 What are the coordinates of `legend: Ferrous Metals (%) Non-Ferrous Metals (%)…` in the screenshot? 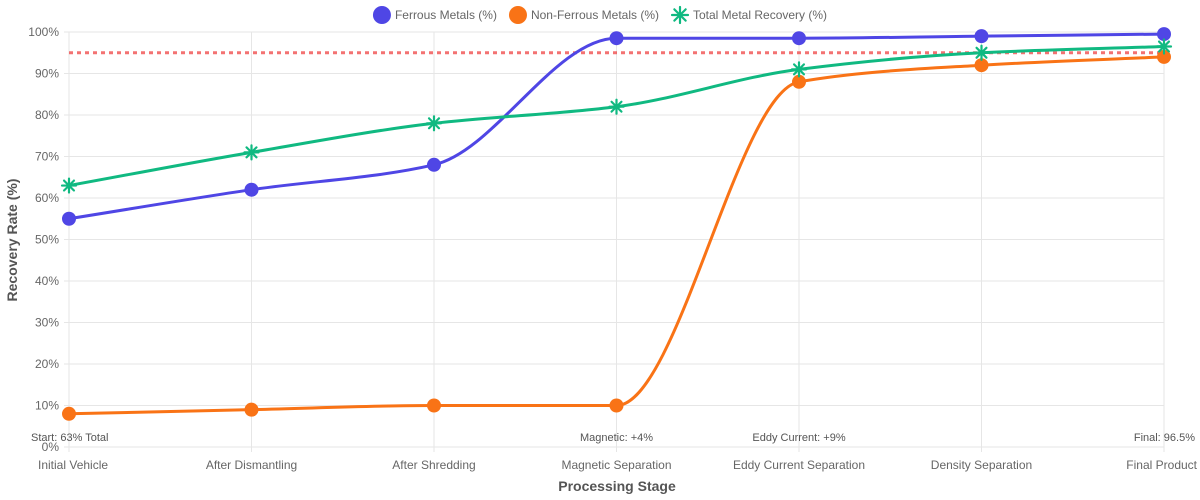 It's located at (599, 15).